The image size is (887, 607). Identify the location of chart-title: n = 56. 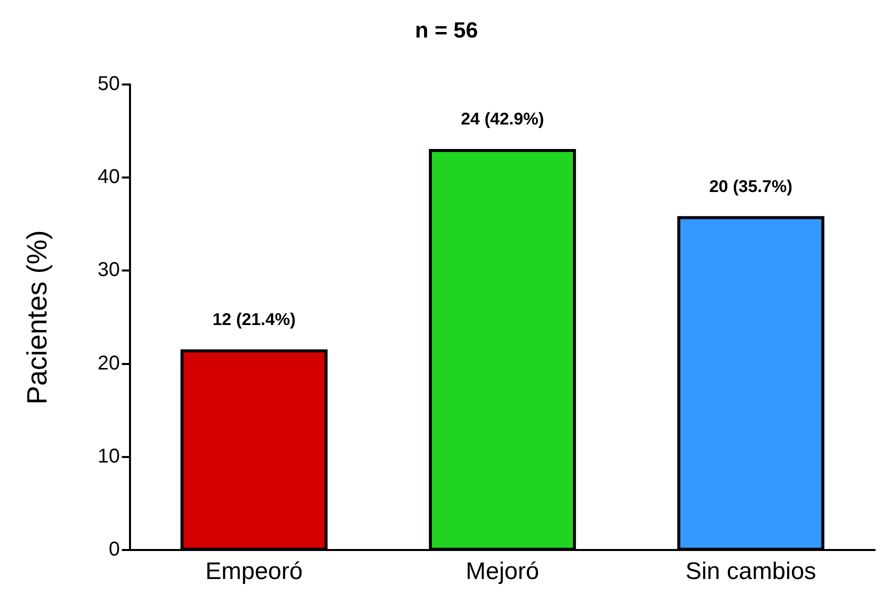
(446, 29).